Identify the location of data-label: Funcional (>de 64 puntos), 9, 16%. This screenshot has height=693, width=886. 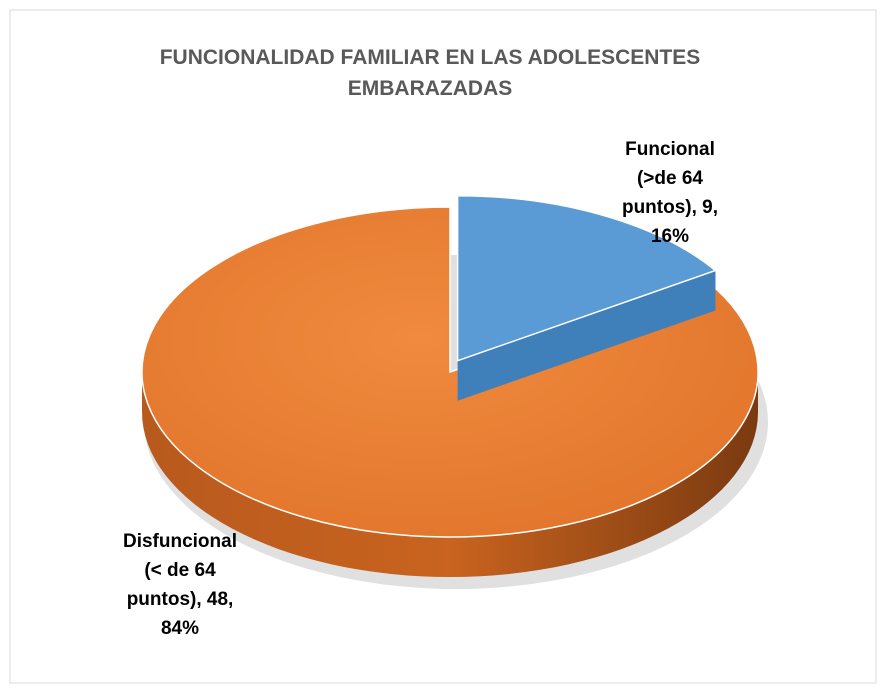
(670, 193).